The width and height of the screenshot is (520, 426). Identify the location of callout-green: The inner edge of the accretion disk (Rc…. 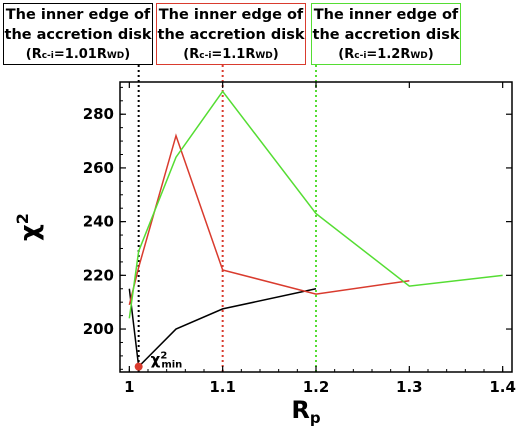
(386, 34).